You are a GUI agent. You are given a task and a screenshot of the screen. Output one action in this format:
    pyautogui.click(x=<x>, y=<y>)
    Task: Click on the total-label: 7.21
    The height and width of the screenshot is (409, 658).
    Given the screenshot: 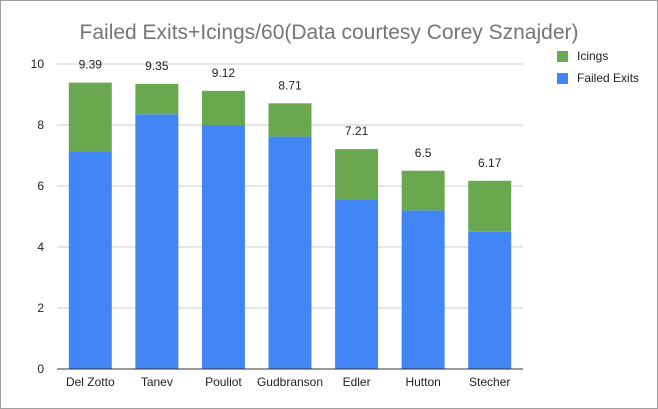 What is the action you would take?
    pyautogui.click(x=357, y=131)
    